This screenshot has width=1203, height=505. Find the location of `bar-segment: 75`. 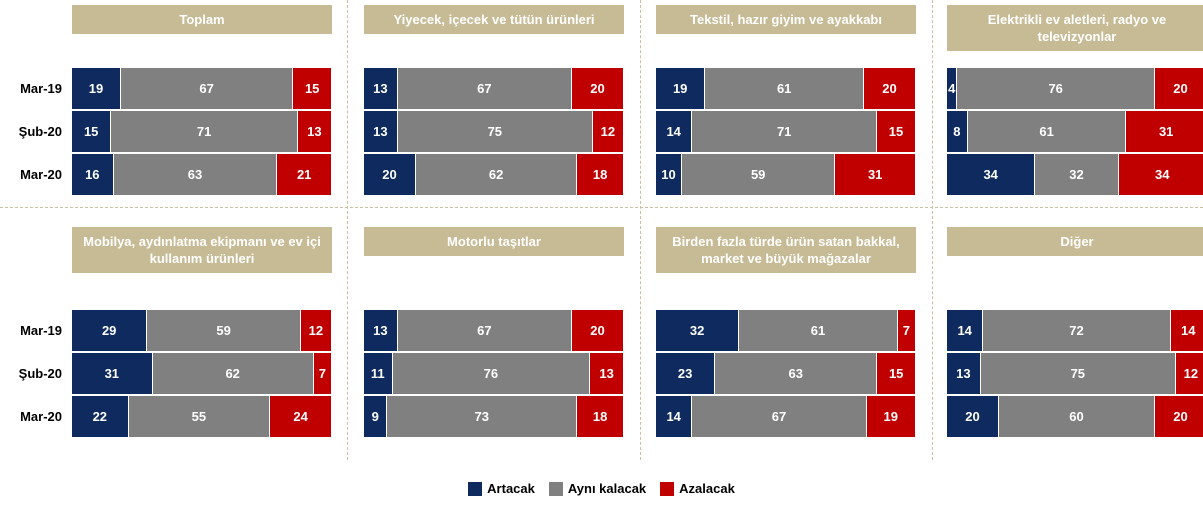

bar-segment: 75 is located at coordinates (495, 131).